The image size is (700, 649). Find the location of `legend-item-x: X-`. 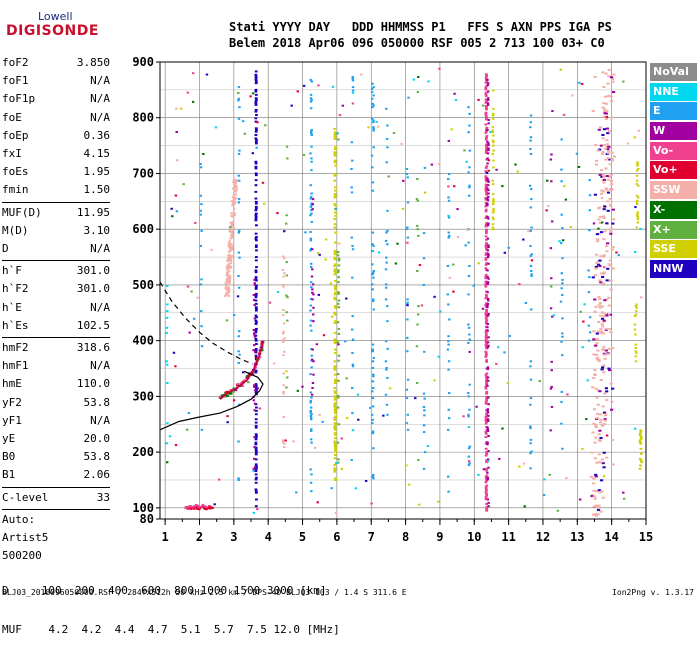

legend-item-x: X- is located at coordinates (673, 209).